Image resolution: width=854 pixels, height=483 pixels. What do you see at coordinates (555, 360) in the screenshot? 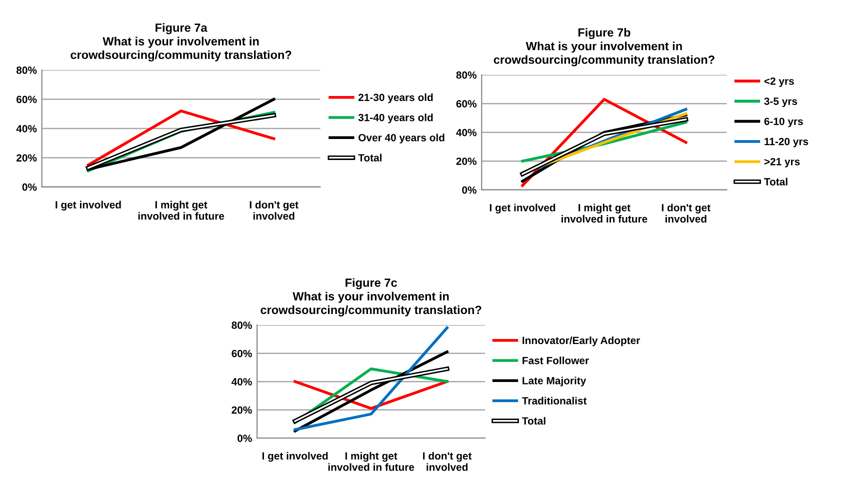
I see `legend-label: Fast Follower` at bounding box center [555, 360].